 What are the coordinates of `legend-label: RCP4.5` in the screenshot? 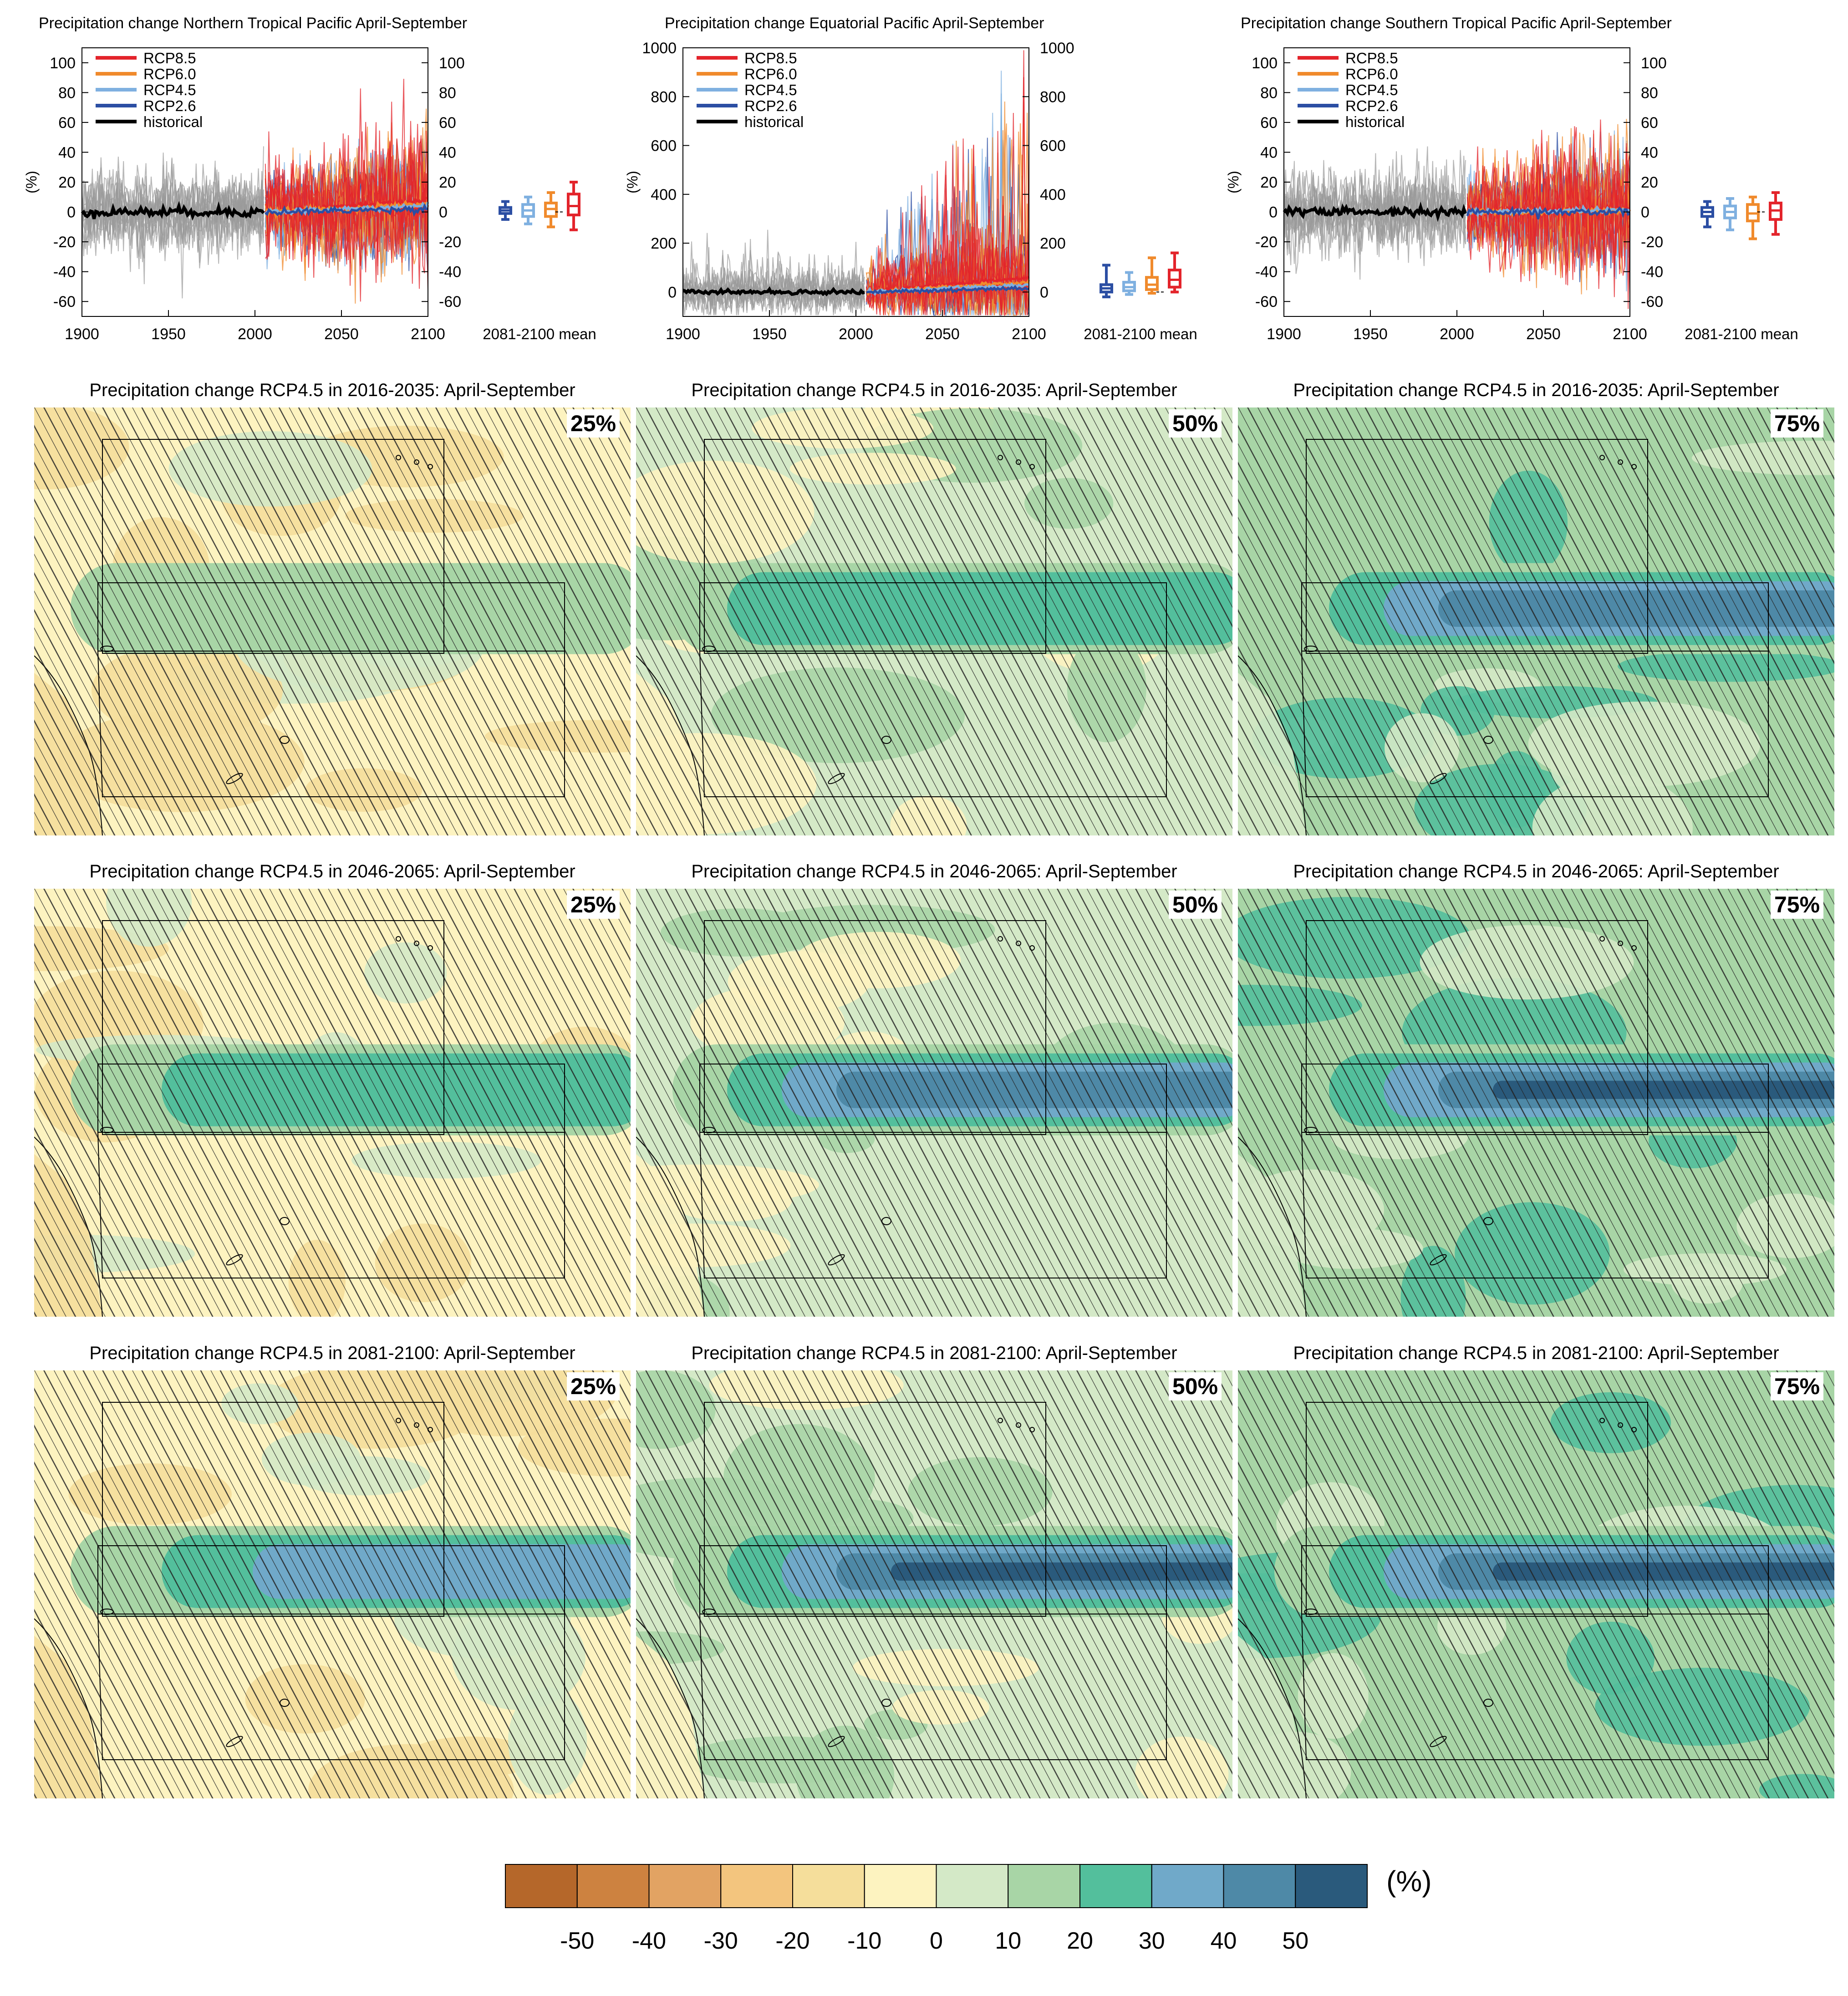 It's located at (169, 89).